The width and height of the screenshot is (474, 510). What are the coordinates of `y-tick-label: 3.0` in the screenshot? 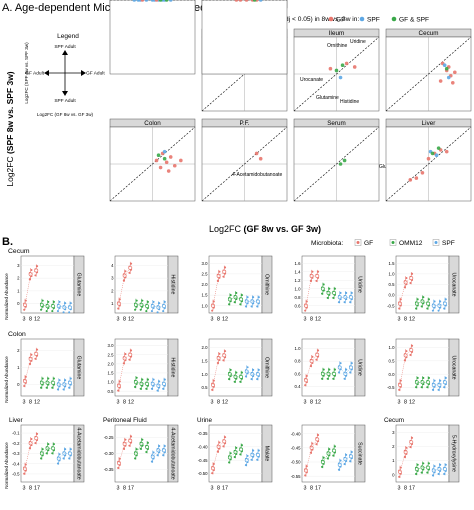 It's located at (111, 345).